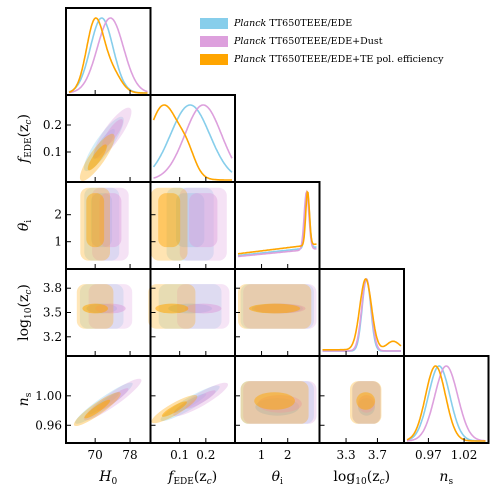 The height and width of the screenshot is (498, 498). Describe the element at coordinates (288, 455) in the screenshot. I see `x-tick-label: 2` at that location.